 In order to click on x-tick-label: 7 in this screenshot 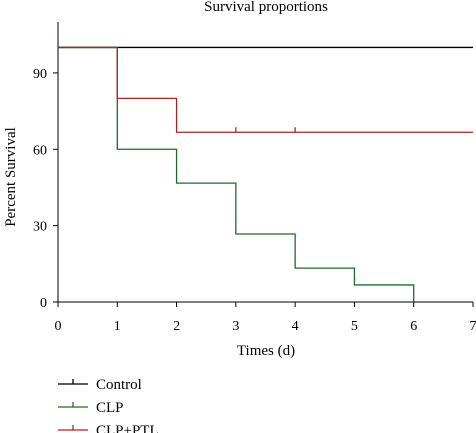, I will do `click(473, 326)`.